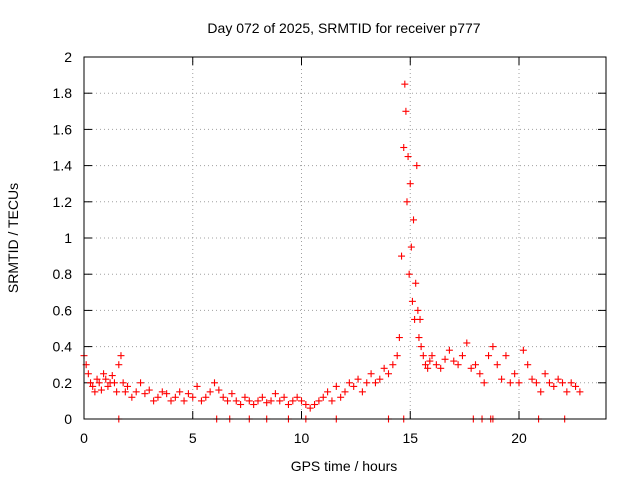 The width and height of the screenshot is (640, 480). I want to click on x-tick-label: 15, so click(410, 438).